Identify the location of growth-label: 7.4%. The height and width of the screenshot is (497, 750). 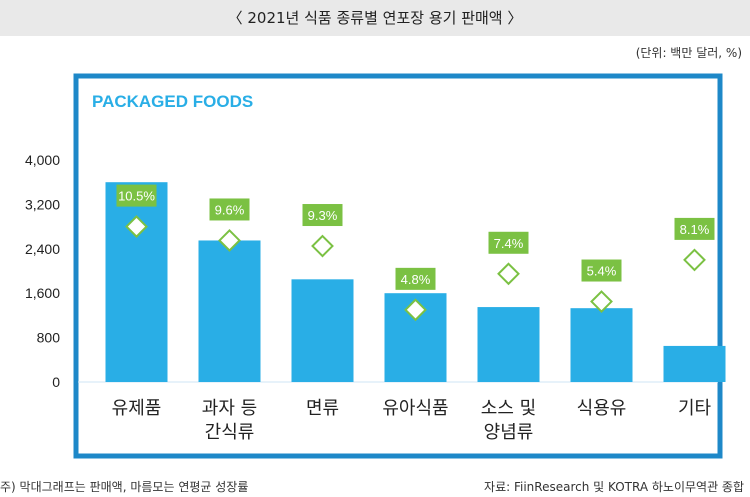
(509, 243).